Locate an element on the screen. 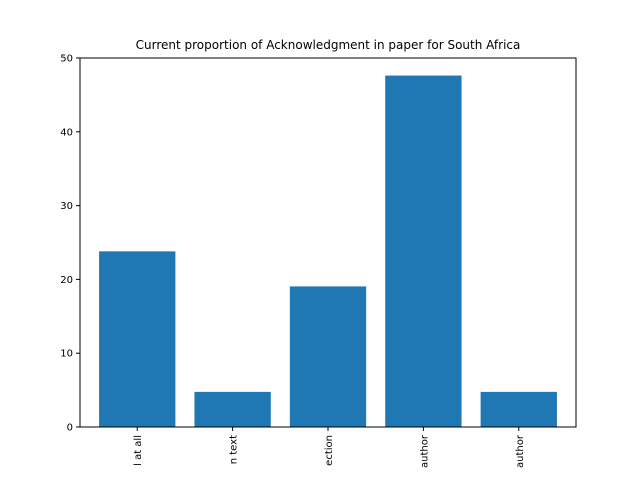 This screenshot has width=640, height=480. y-tick-label-4: 40 is located at coordinates (66, 132).